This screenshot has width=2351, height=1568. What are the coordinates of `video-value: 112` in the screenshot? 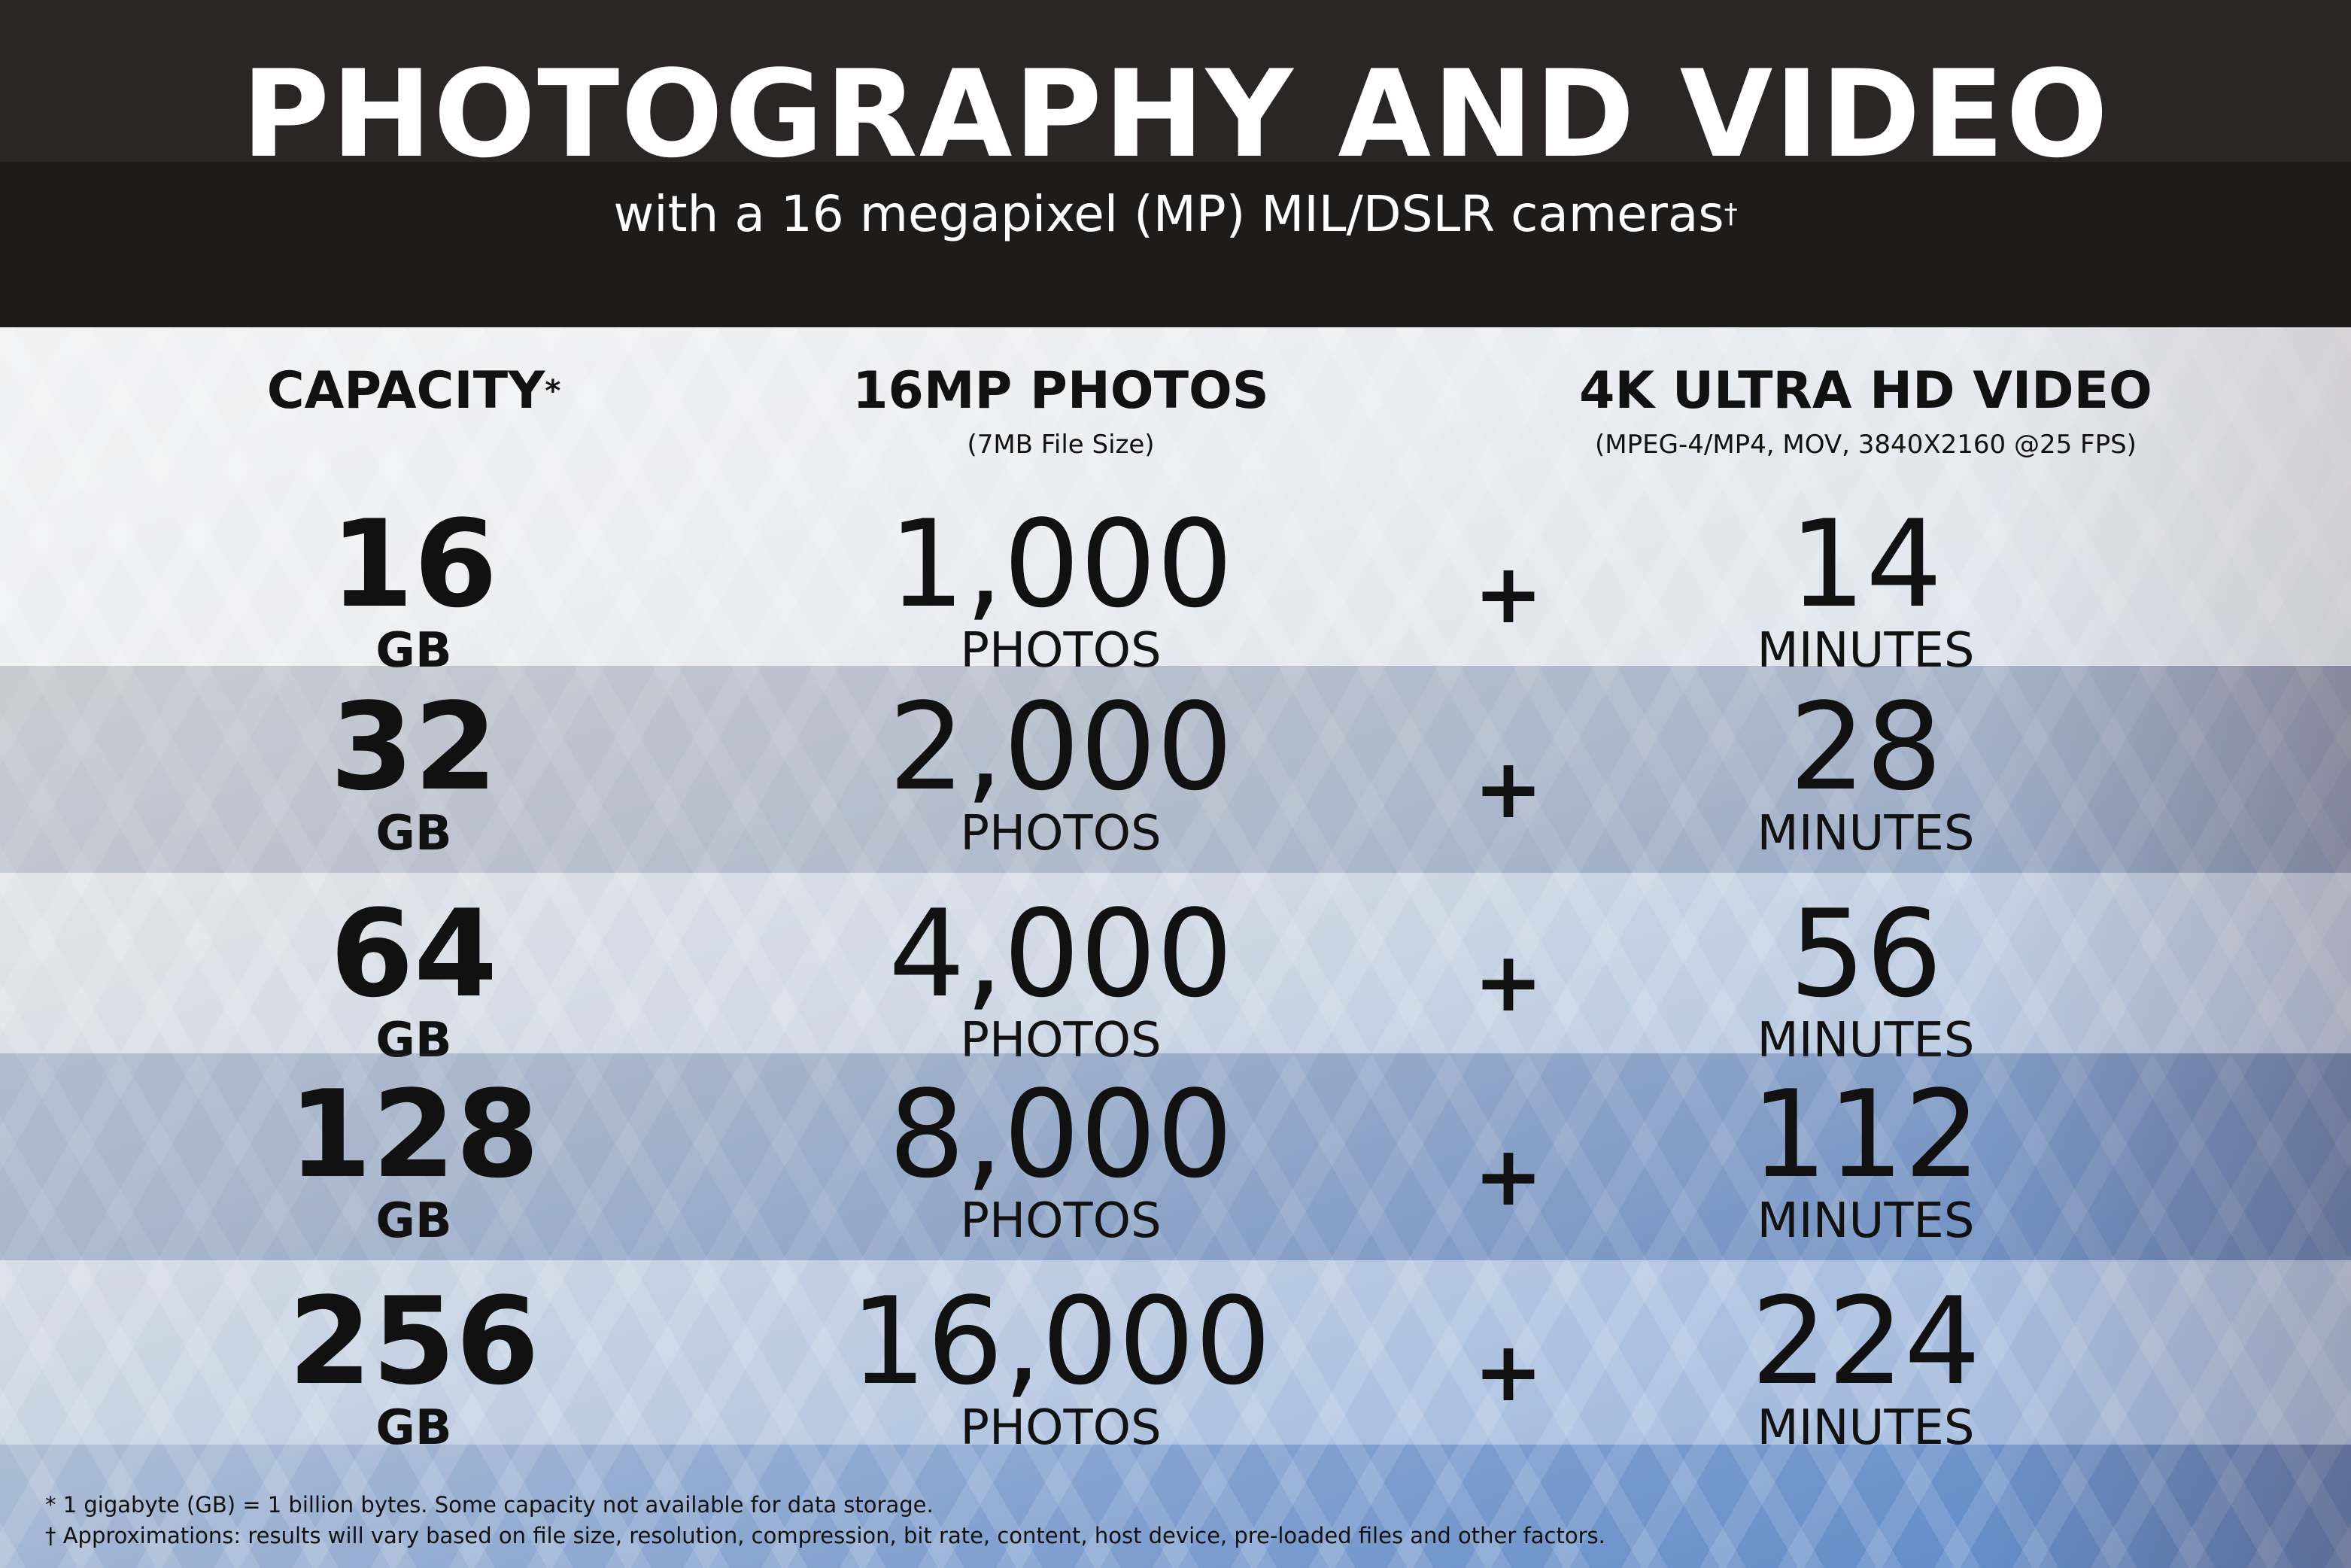 It's located at (1866, 1134).